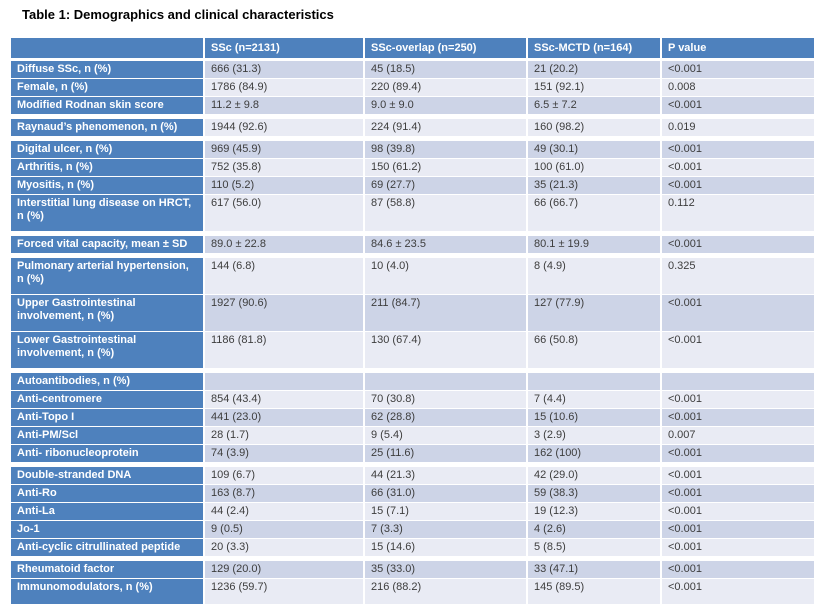  I want to click on cell-mctd: 21 (20.2), so click(595, 70).